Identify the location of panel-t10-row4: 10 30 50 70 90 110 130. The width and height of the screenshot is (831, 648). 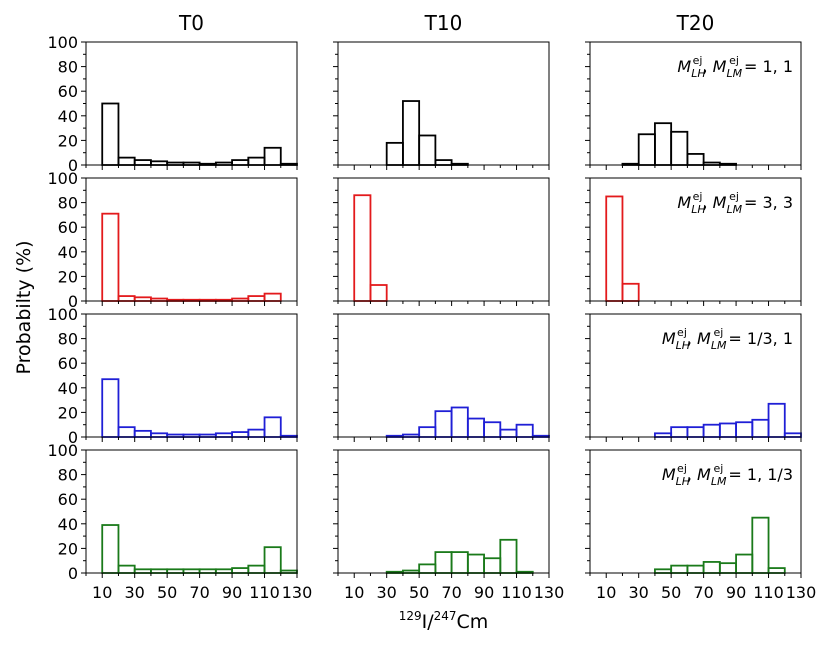
(449, 525).